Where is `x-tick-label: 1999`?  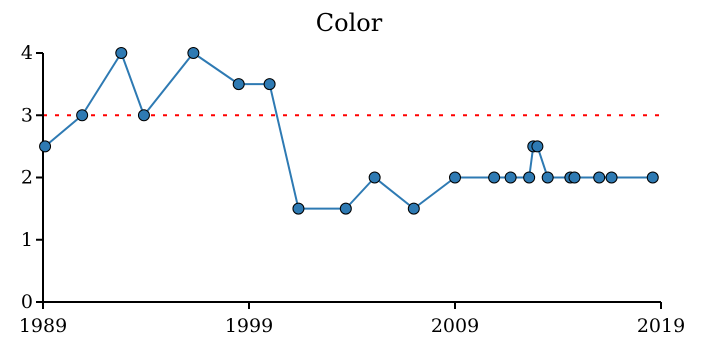 x-tick-label: 1999 is located at coordinates (249, 326).